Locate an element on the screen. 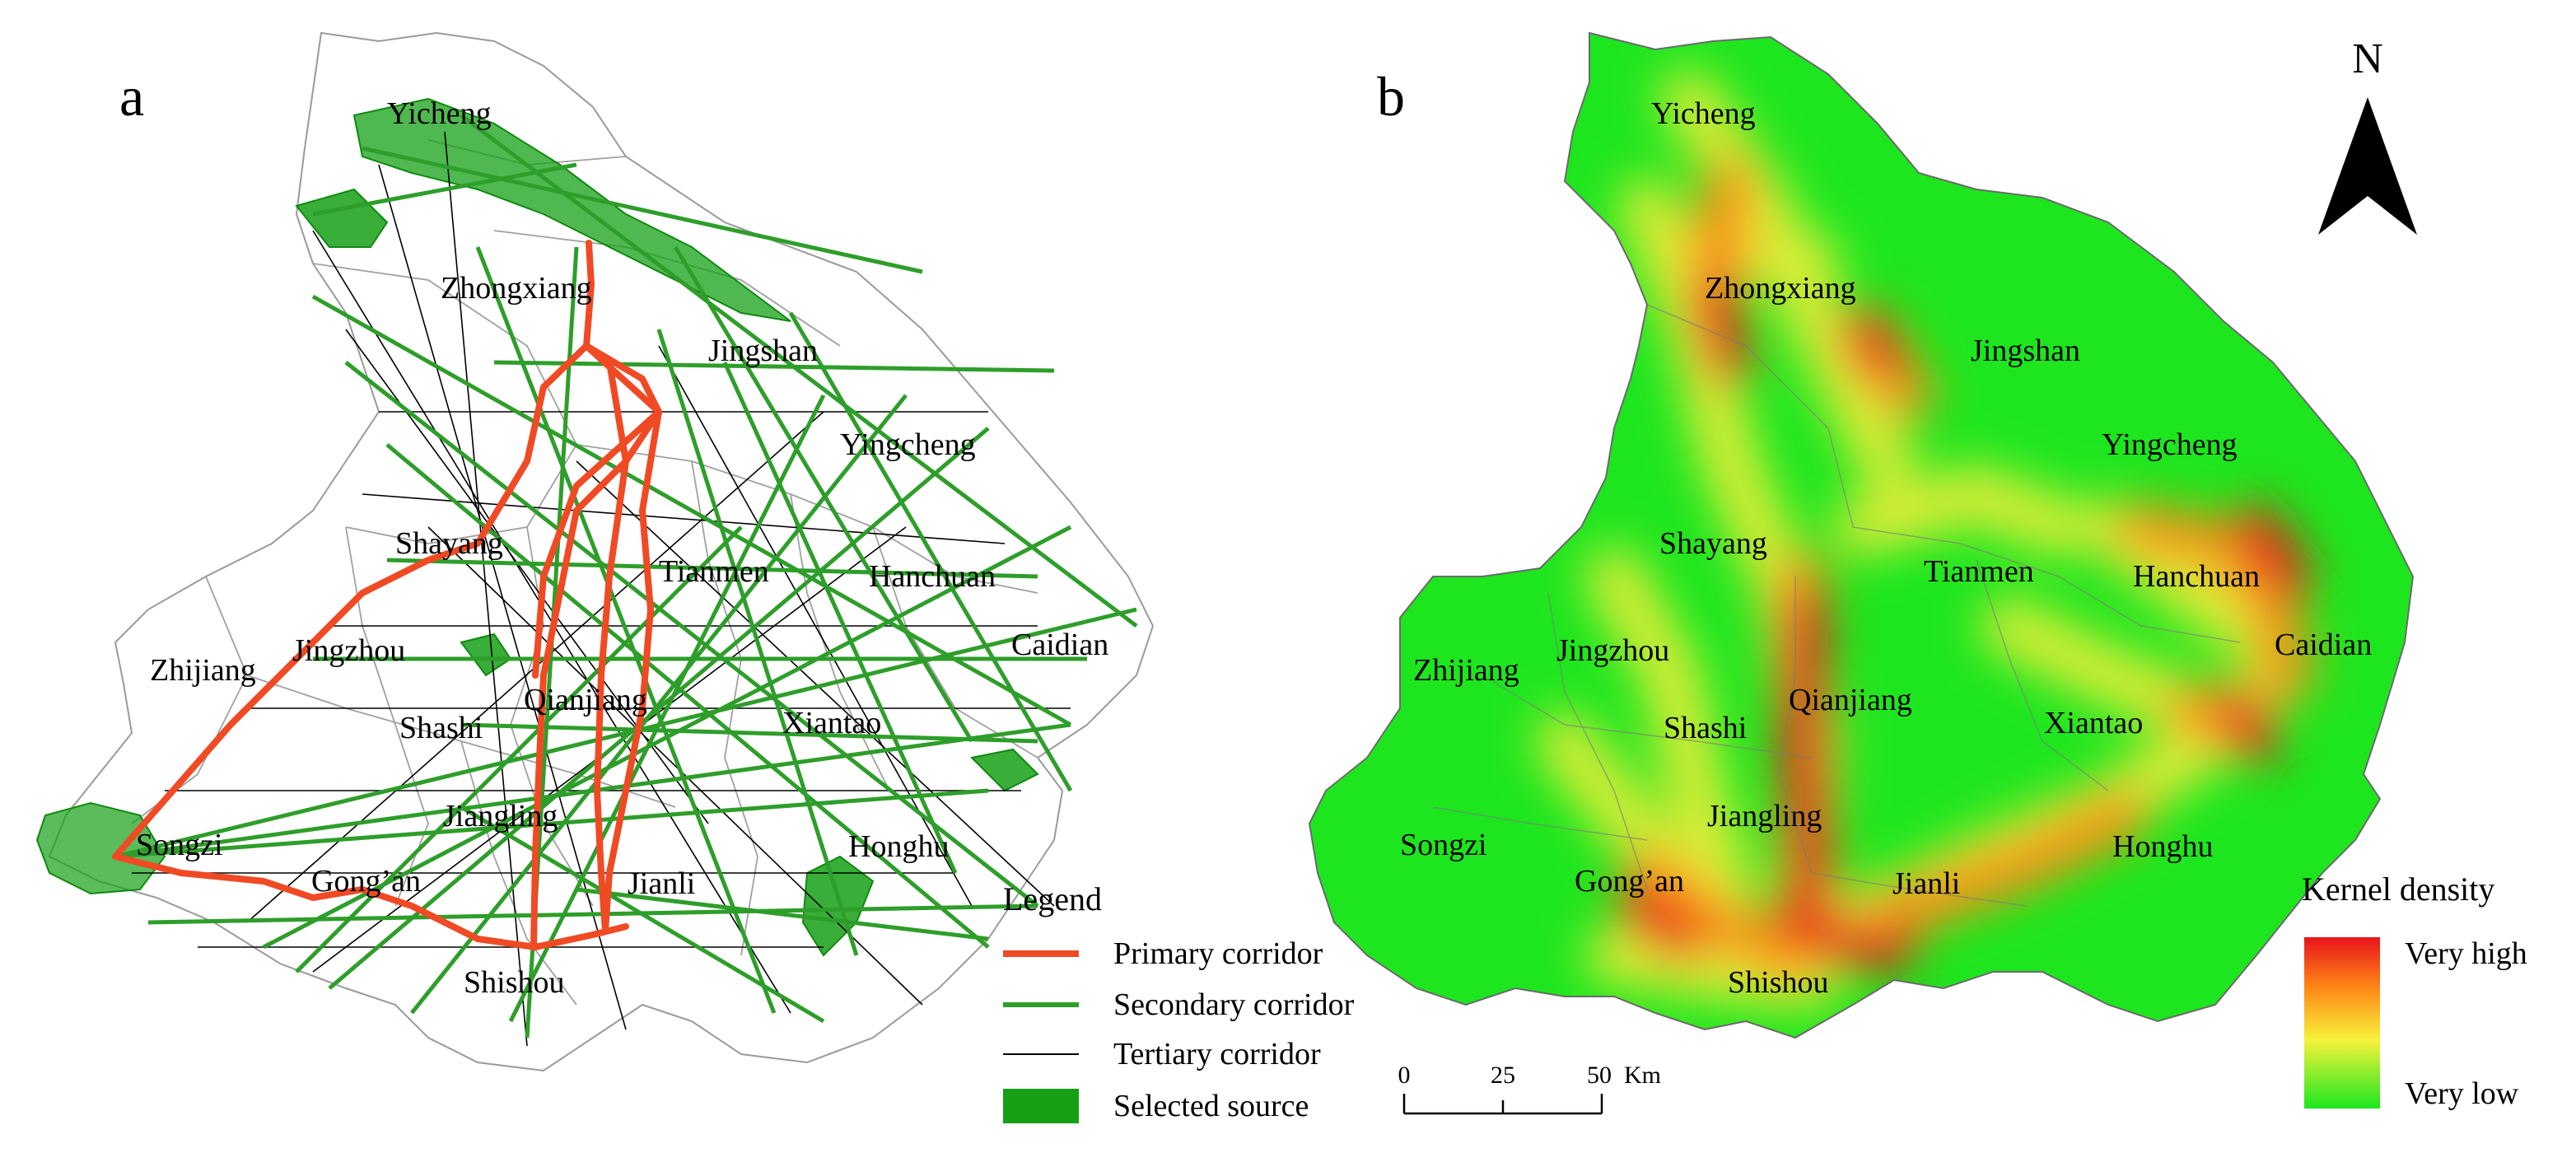  city-label-b-yicheng: Yicheng is located at coordinates (1703, 113).